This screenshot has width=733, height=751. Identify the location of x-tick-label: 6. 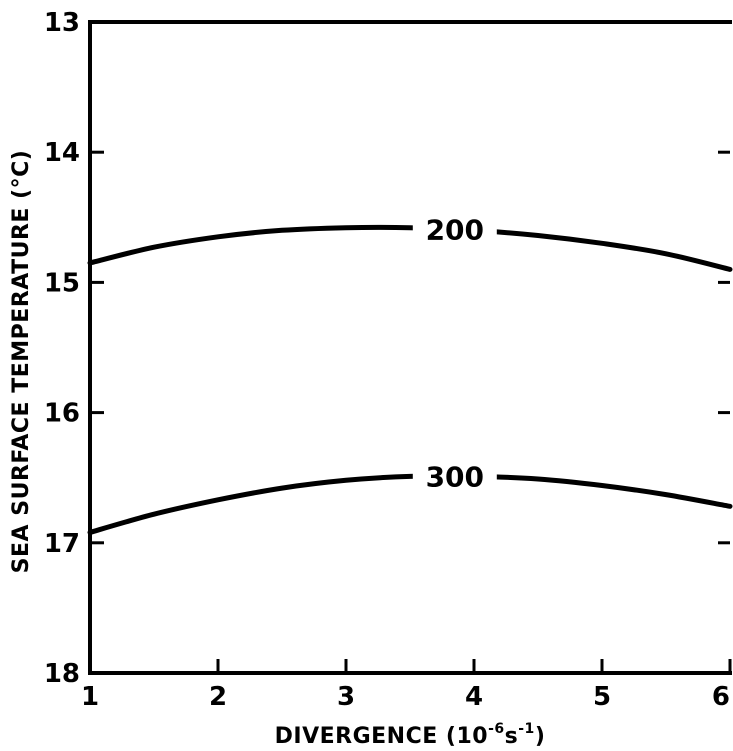
(721, 697).